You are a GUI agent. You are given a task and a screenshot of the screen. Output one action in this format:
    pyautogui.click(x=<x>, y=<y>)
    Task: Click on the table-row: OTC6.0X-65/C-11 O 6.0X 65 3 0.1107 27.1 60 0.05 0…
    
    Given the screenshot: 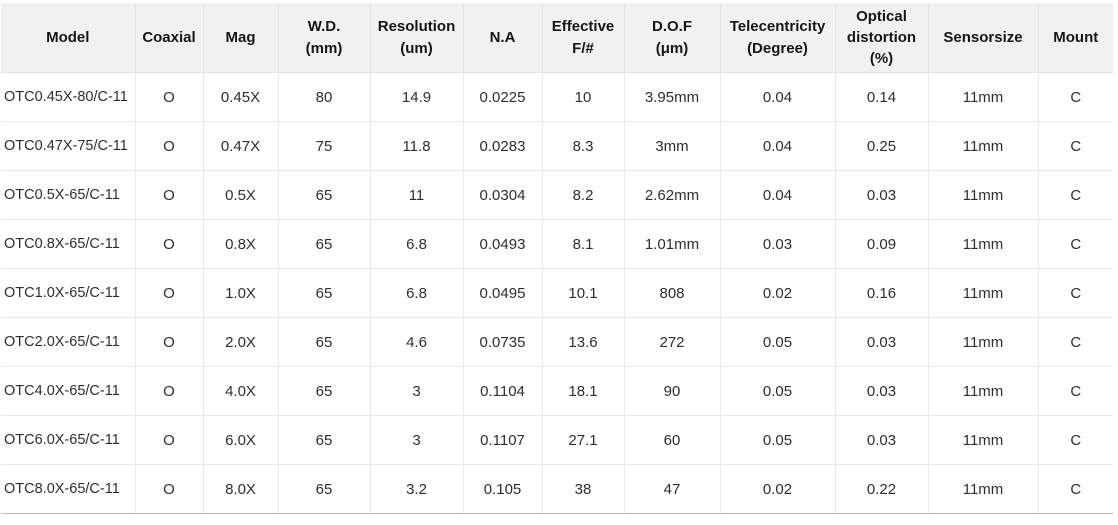 What is the action you would take?
    pyautogui.click(x=557, y=440)
    